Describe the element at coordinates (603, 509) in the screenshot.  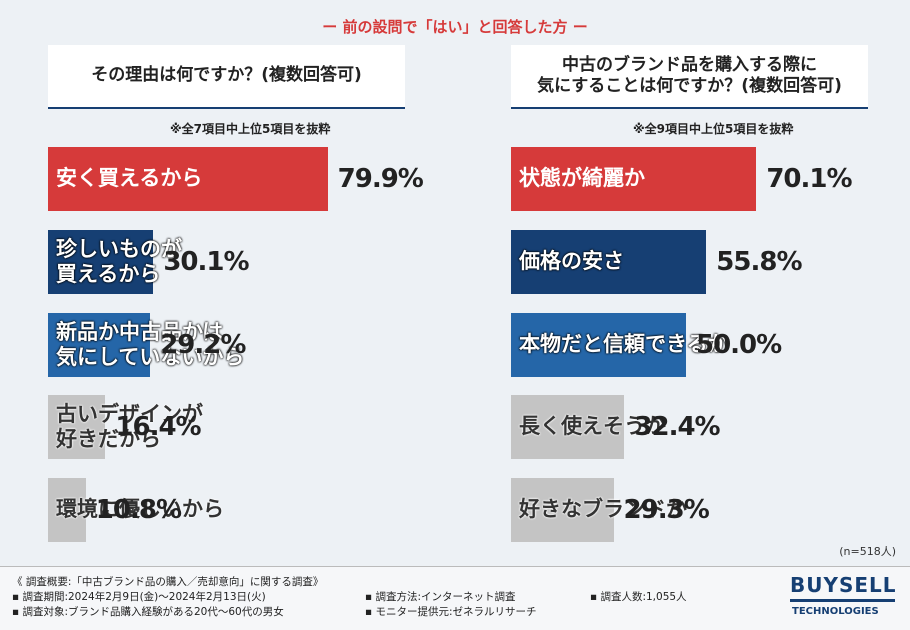
I see `bar-label: 好きなブランドか` at that location.